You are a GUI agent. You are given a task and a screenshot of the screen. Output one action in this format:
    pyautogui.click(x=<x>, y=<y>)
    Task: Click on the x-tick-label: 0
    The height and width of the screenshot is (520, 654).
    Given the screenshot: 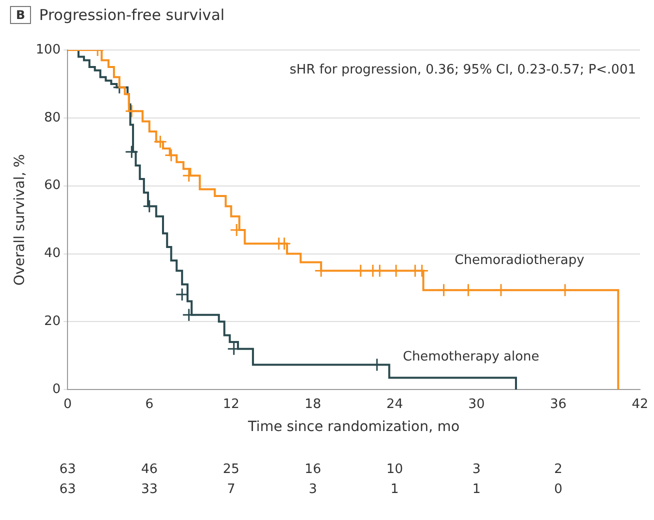 What is the action you would take?
    pyautogui.click(x=67, y=404)
    